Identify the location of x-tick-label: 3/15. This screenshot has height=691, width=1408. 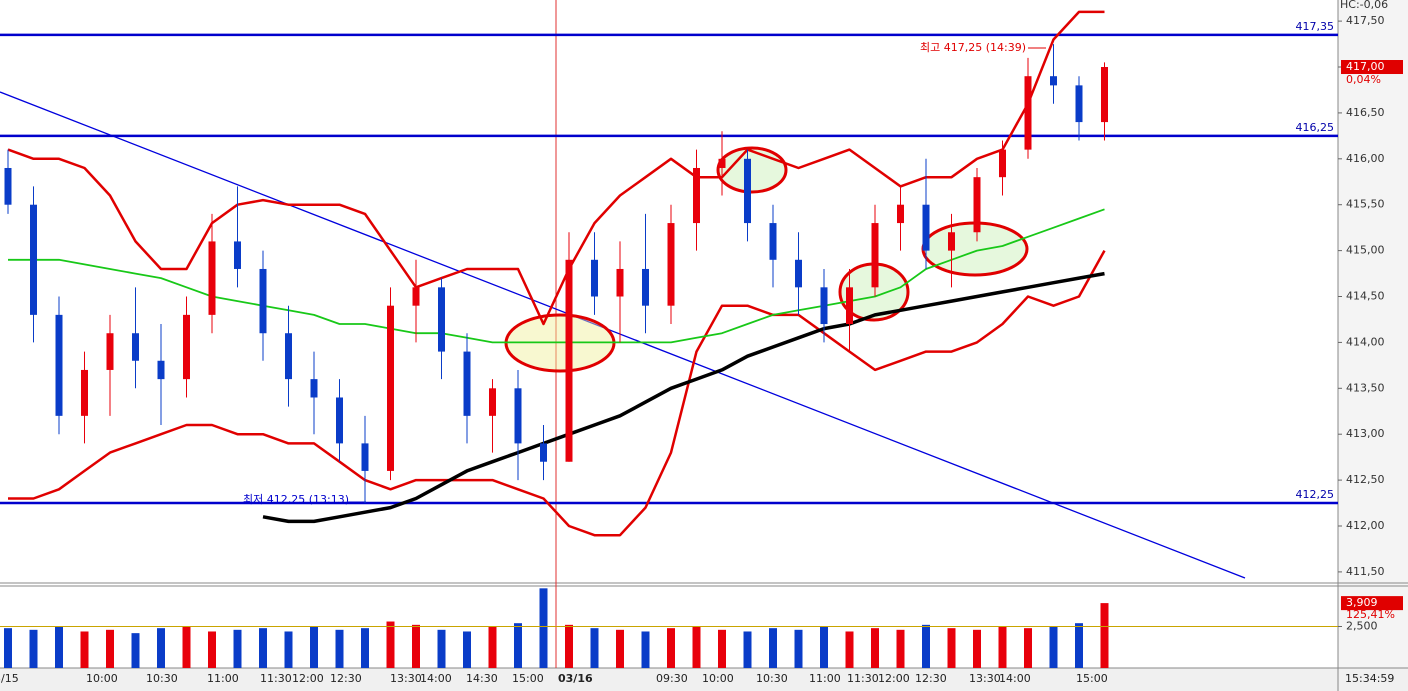
(9, 678).